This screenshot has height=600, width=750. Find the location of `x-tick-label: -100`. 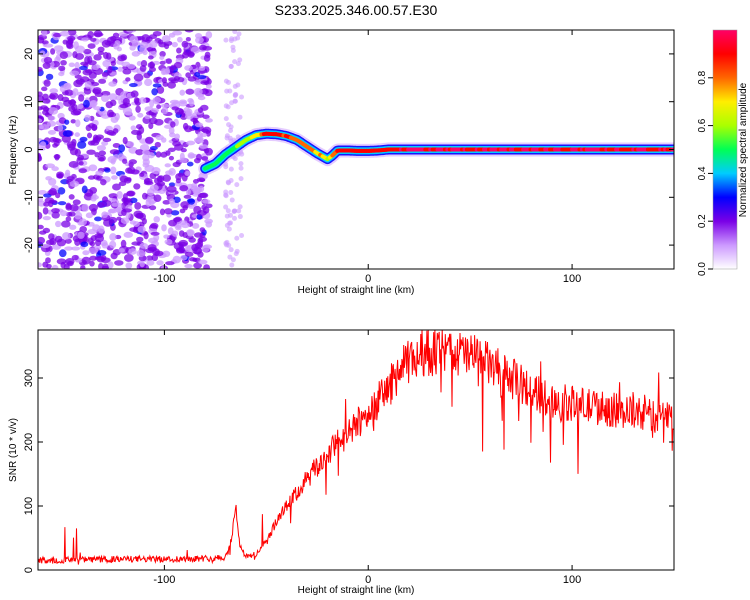

x-tick-label: -100 is located at coordinates (164, 580).